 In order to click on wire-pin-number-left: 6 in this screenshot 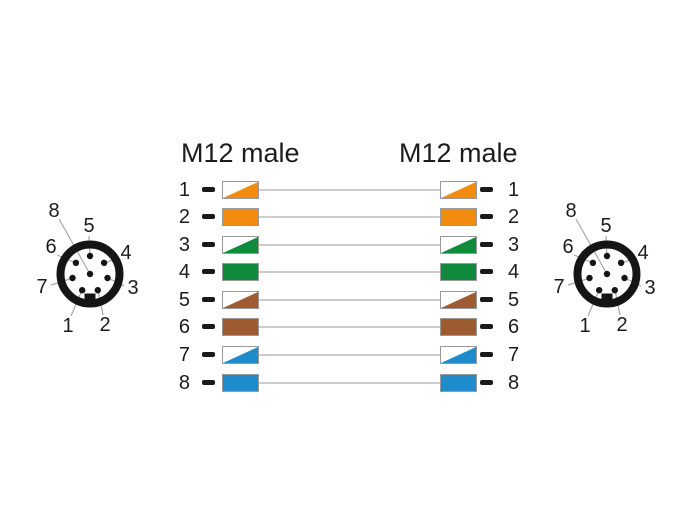, I will do `click(184, 327)`.